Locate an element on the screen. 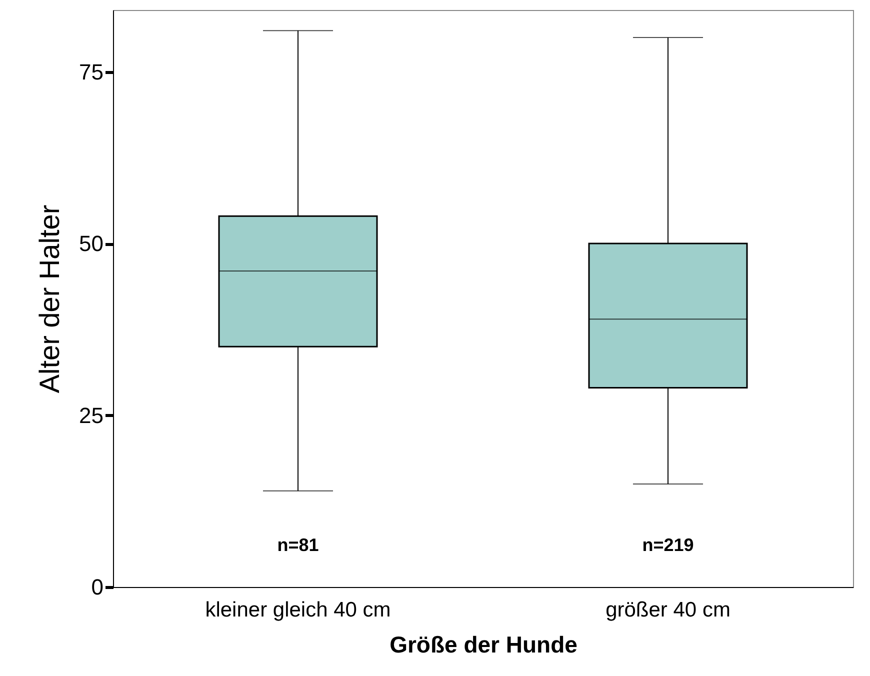 This screenshot has height=676, width=870. y-axis-title: Alter der Halter is located at coordinates (50, 299).